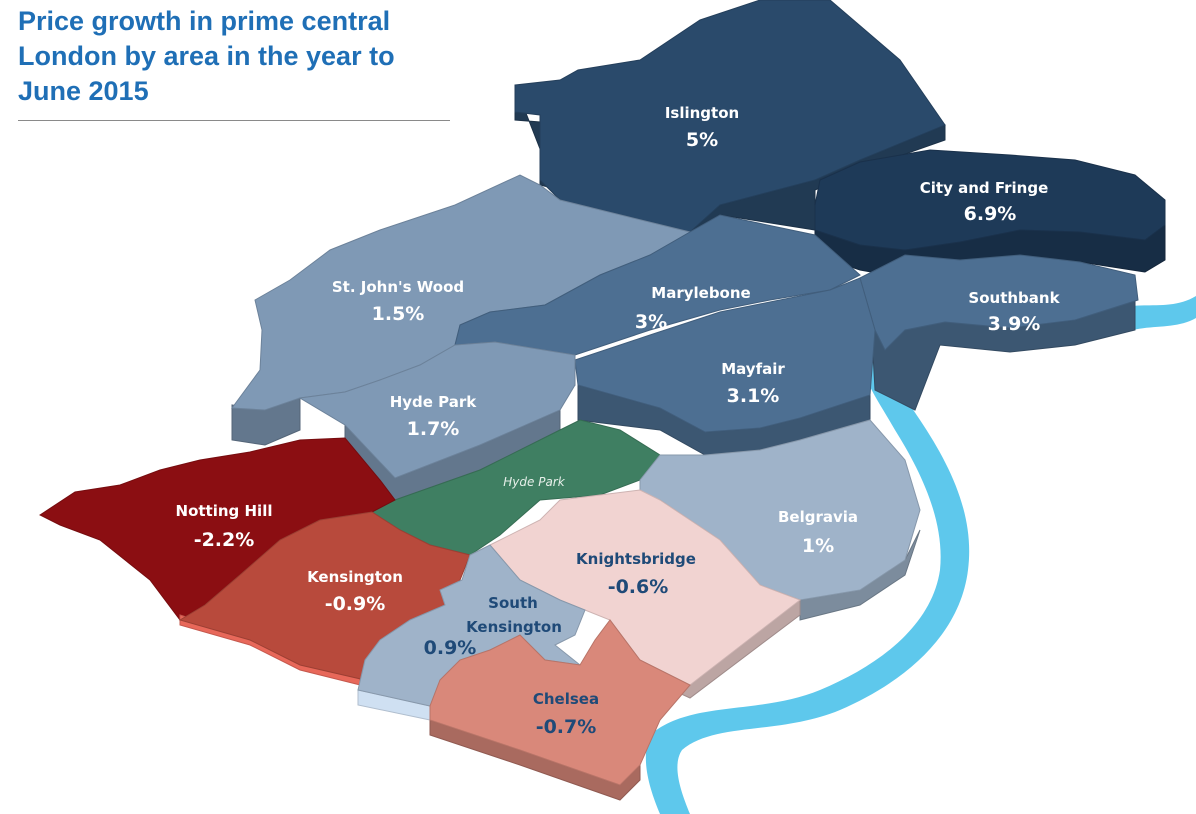 The height and width of the screenshot is (814, 1196). Describe the element at coordinates (990, 214) in the screenshot. I see `city-and-fringe-value: 6.9%` at that location.